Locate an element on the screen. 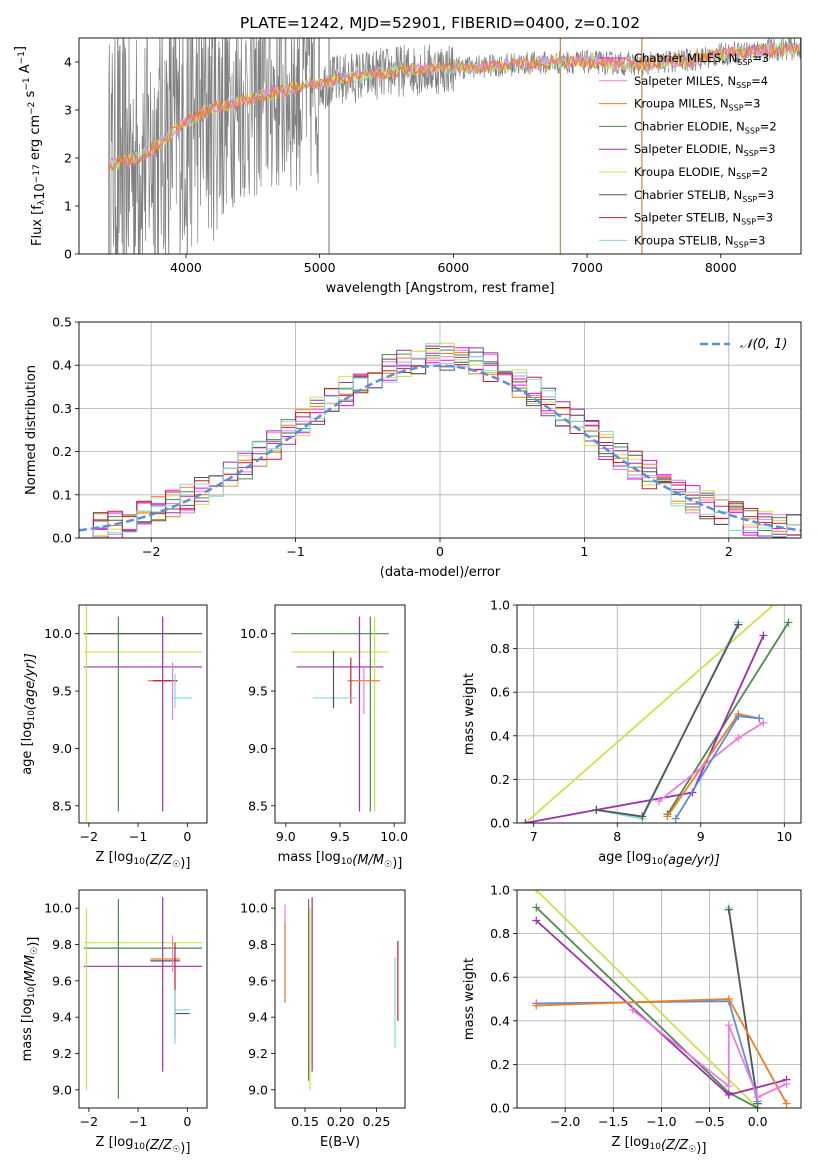  x-tick-label: 10 is located at coordinates (784, 836).